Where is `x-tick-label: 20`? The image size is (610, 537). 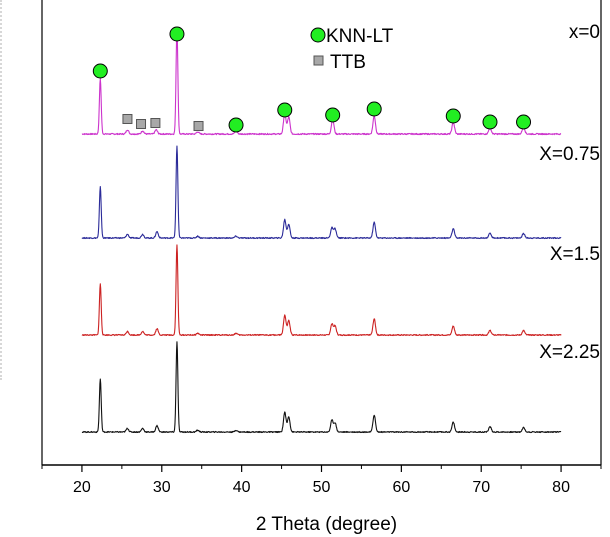 x-tick-label: 20 is located at coordinates (82, 487).